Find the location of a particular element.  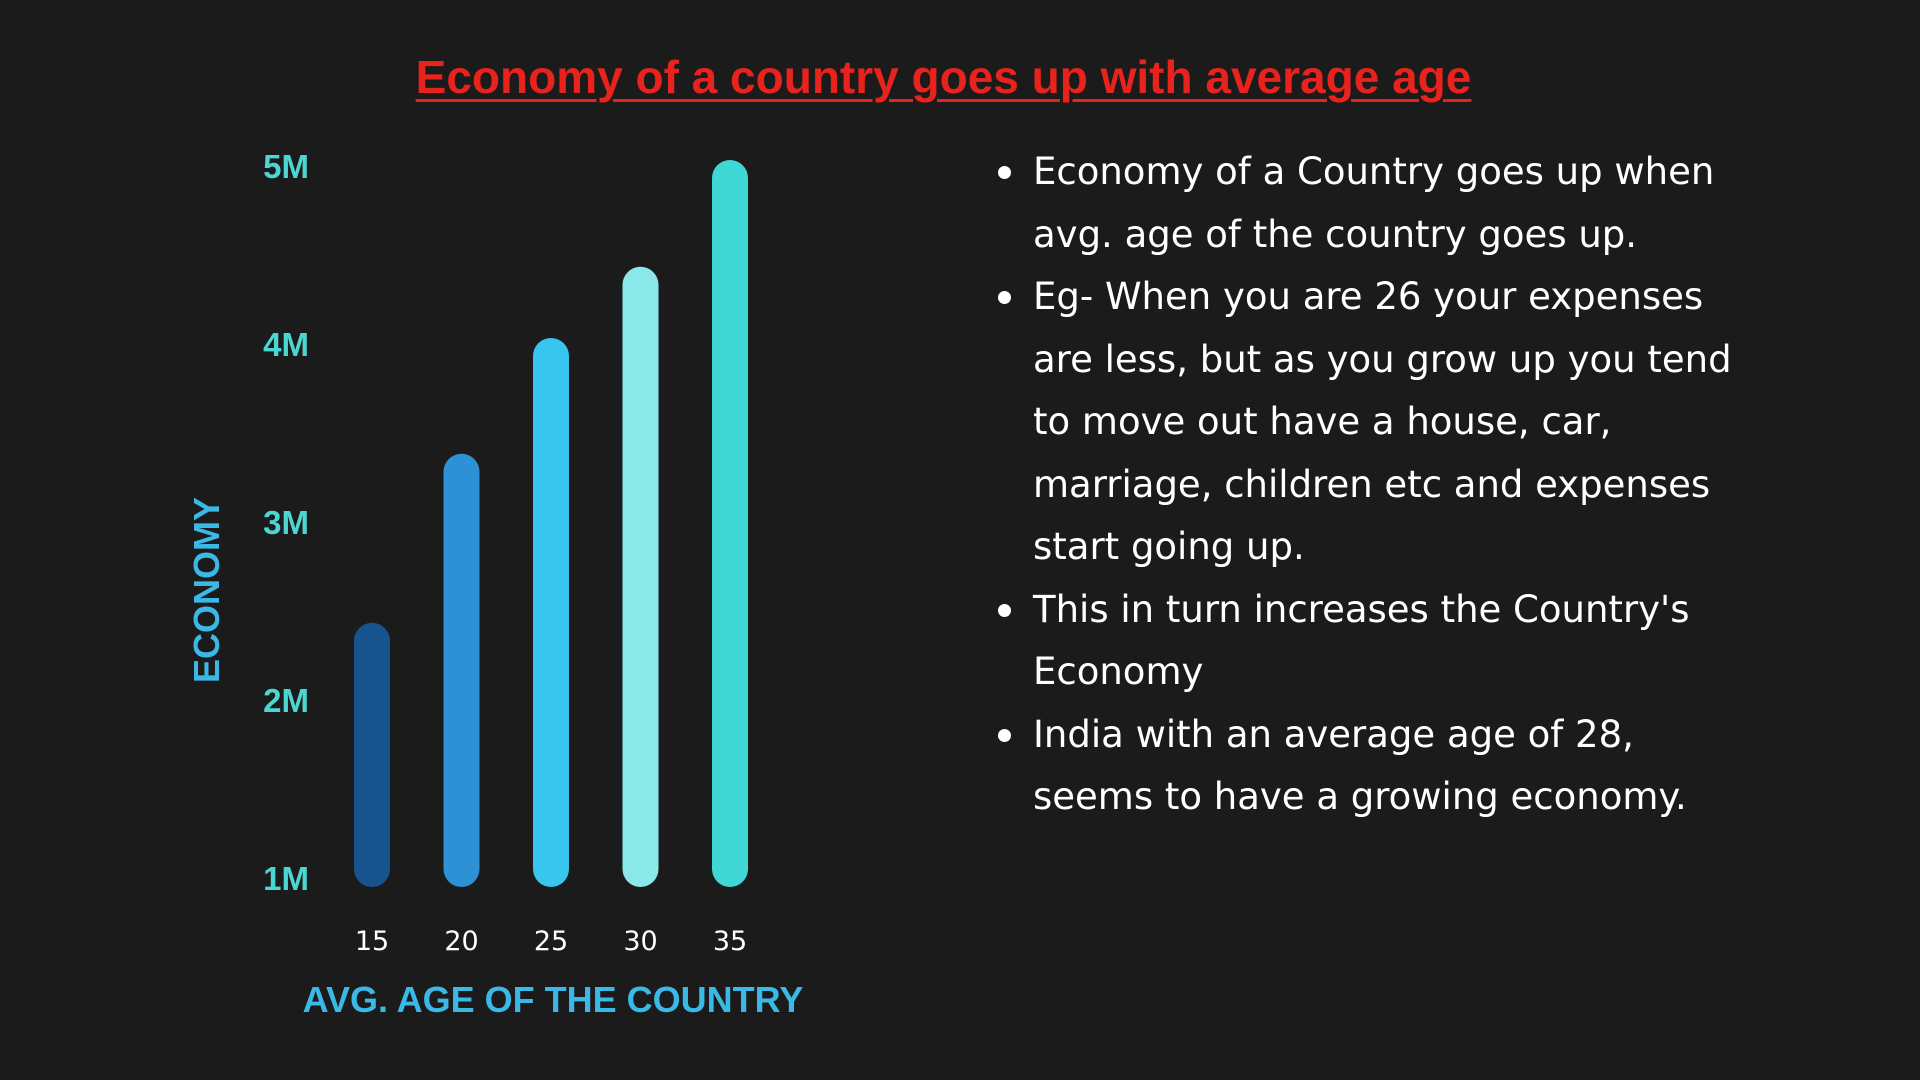

y-axis-label: ECONOMY is located at coordinates (206, 590).